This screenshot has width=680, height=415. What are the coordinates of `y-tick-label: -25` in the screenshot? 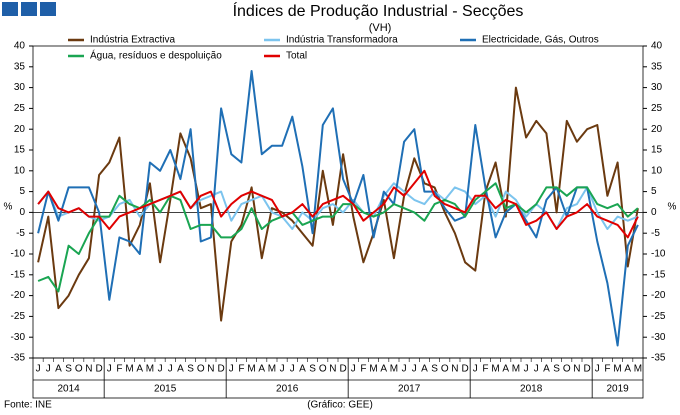 It's located at (18, 316).